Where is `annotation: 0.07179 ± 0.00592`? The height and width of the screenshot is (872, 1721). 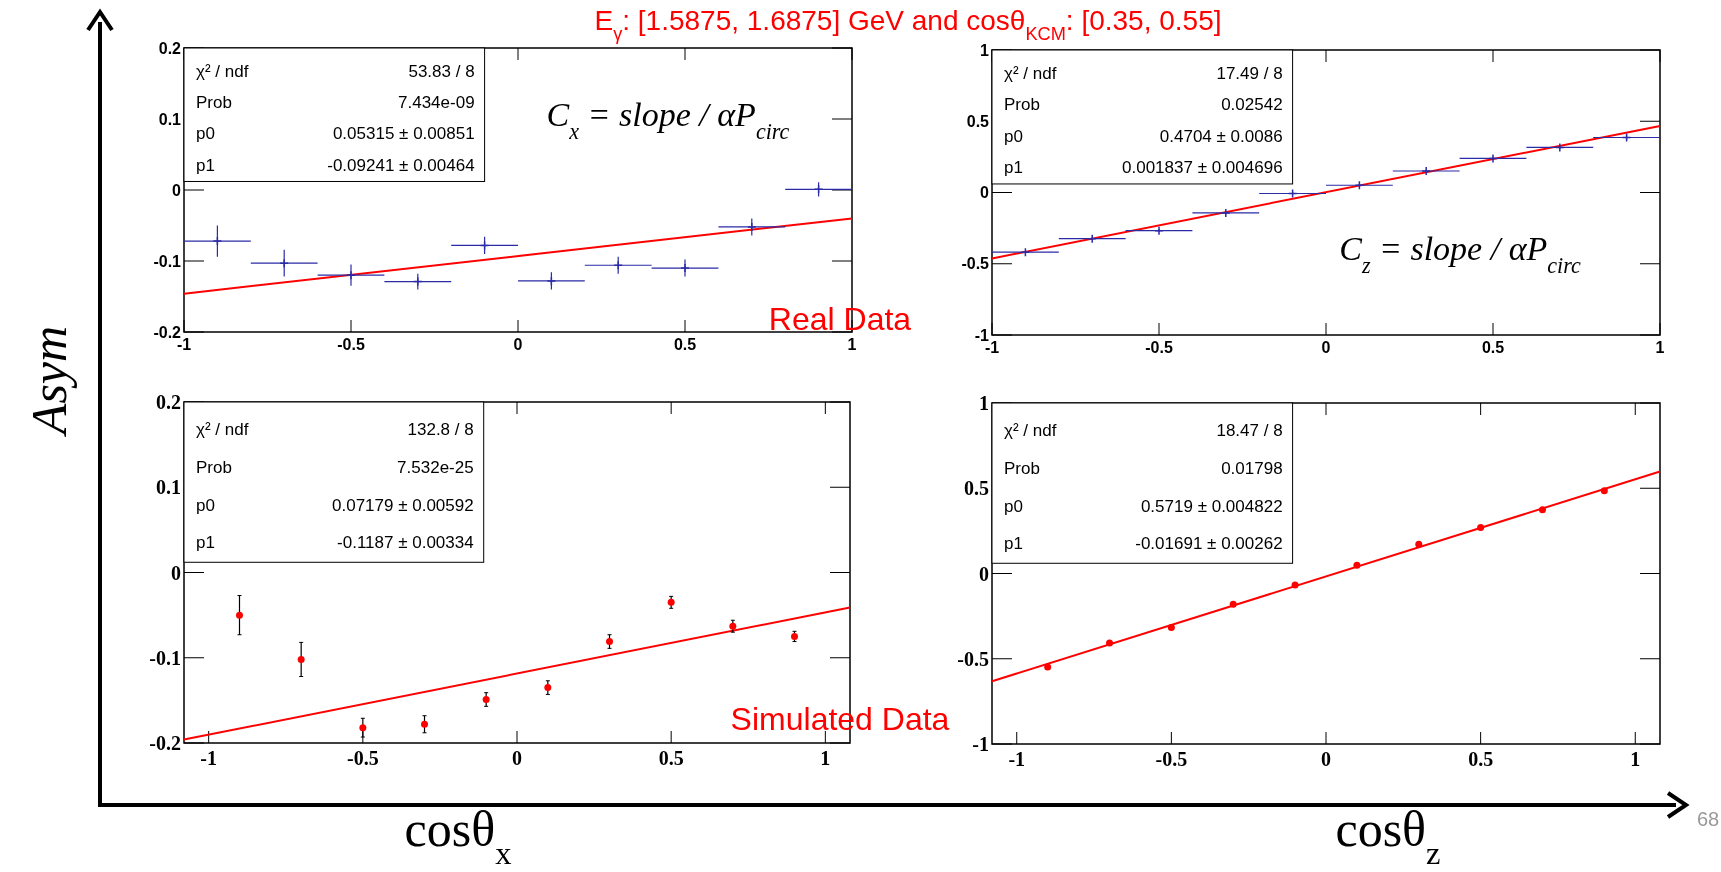
annotation: 0.07179 ± 0.00592 is located at coordinates (403, 505).